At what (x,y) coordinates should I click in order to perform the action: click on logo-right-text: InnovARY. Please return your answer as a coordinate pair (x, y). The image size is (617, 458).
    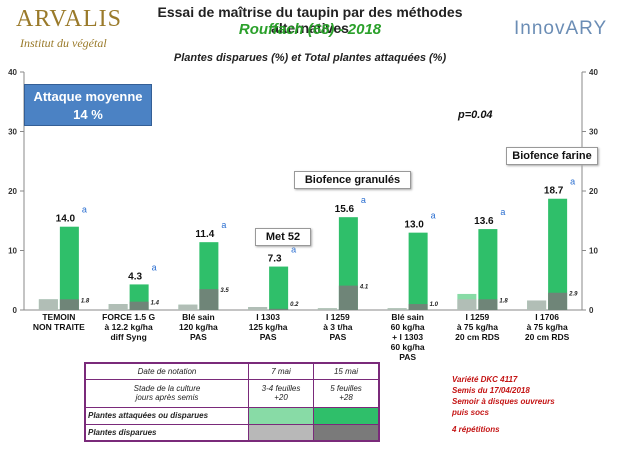
    Looking at the image, I should click on (561, 28).